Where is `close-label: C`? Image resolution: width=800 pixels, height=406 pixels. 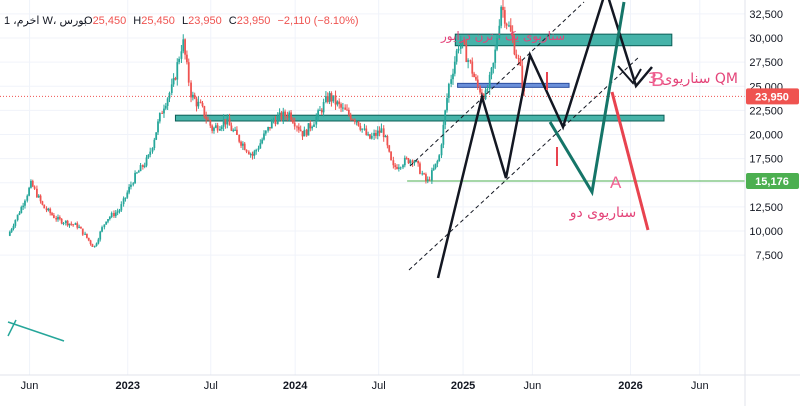
close-label: C is located at coordinates (233, 21).